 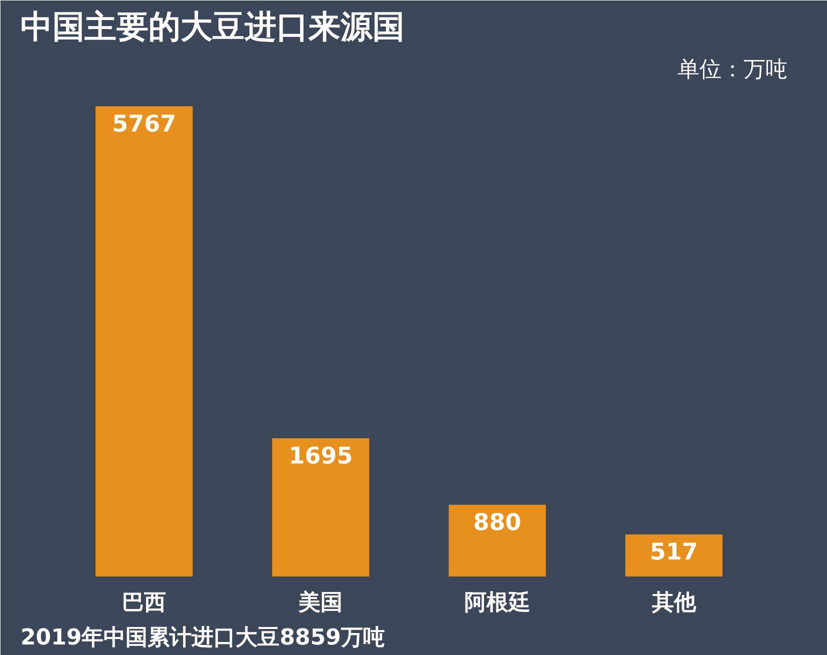 I want to click on data-label: 5767, so click(x=144, y=124).